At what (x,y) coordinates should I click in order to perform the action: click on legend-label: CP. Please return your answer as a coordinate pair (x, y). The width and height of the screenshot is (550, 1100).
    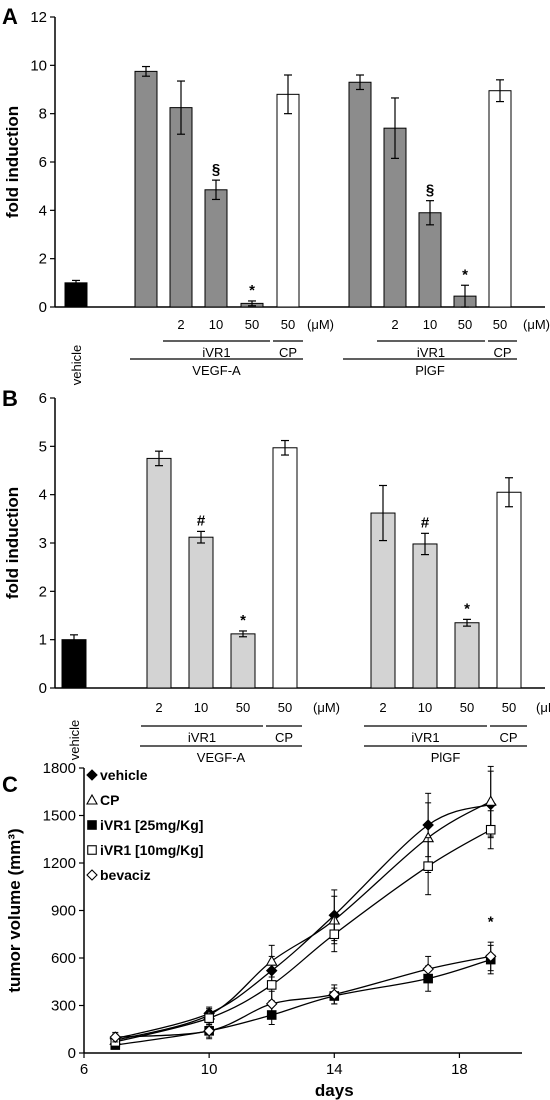
    Looking at the image, I should click on (109, 800).